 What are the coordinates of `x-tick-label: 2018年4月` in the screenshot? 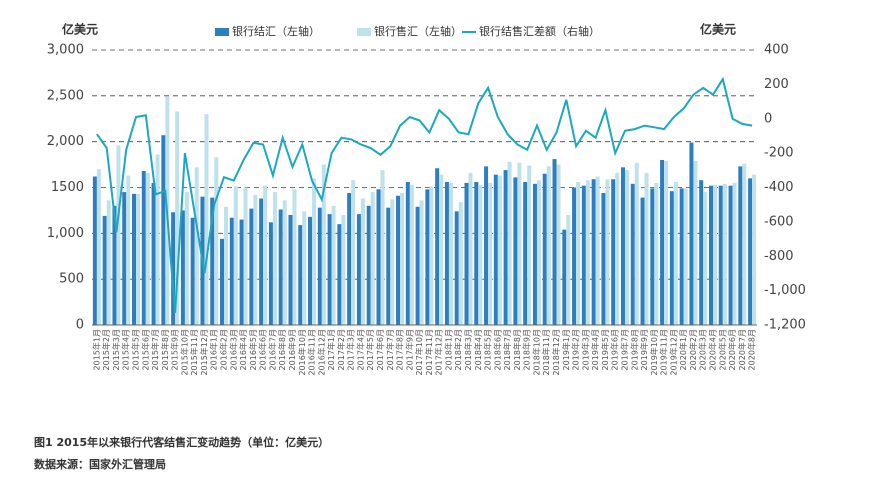 It's located at (478, 349).